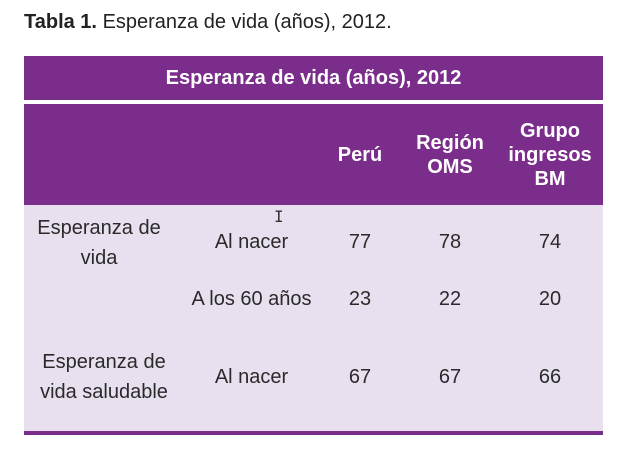 The image size is (626, 458). What do you see at coordinates (450, 377) in the screenshot?
I see `cell-region-oms: 67` at bounding box center [450, 377].